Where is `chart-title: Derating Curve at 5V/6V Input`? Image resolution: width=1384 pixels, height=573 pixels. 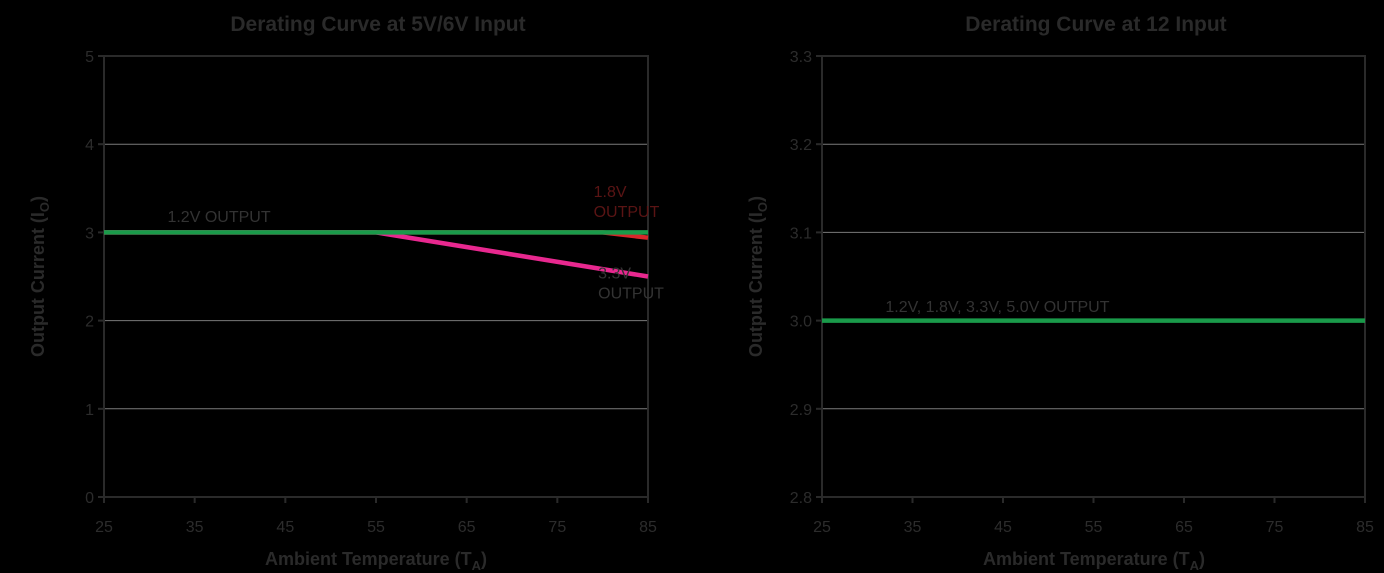 chart-title: Derating Curve at 5V/6V Input is located at coordinates (377, 24).